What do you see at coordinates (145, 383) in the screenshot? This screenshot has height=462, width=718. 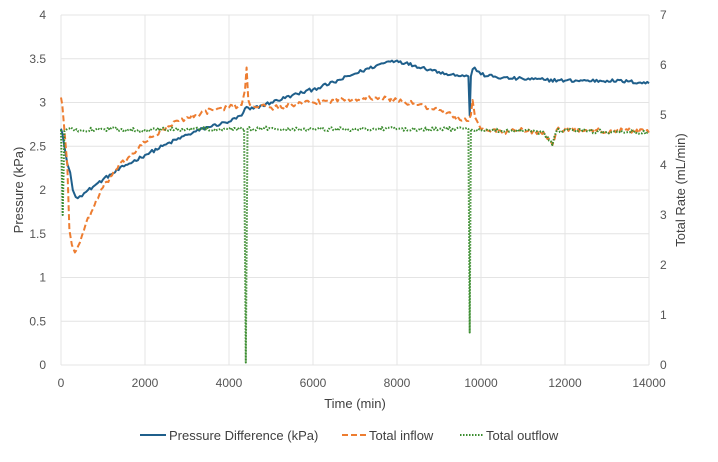 I see `x-tick-label: 2000` at bounding box center [145, 383].